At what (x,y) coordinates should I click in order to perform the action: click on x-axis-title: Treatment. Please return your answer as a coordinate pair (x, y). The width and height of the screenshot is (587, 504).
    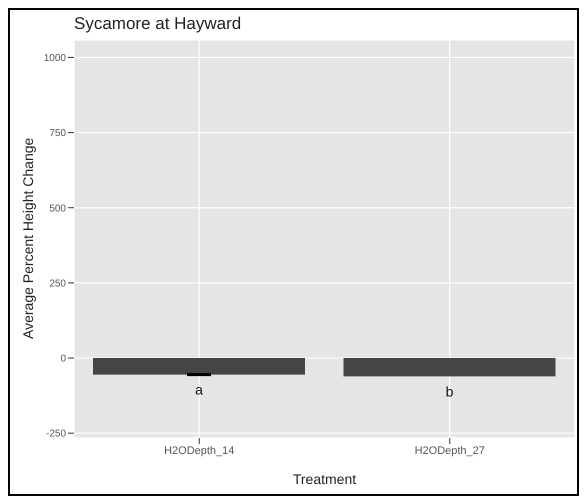
    Looking at the image, I should click on (324, 479).